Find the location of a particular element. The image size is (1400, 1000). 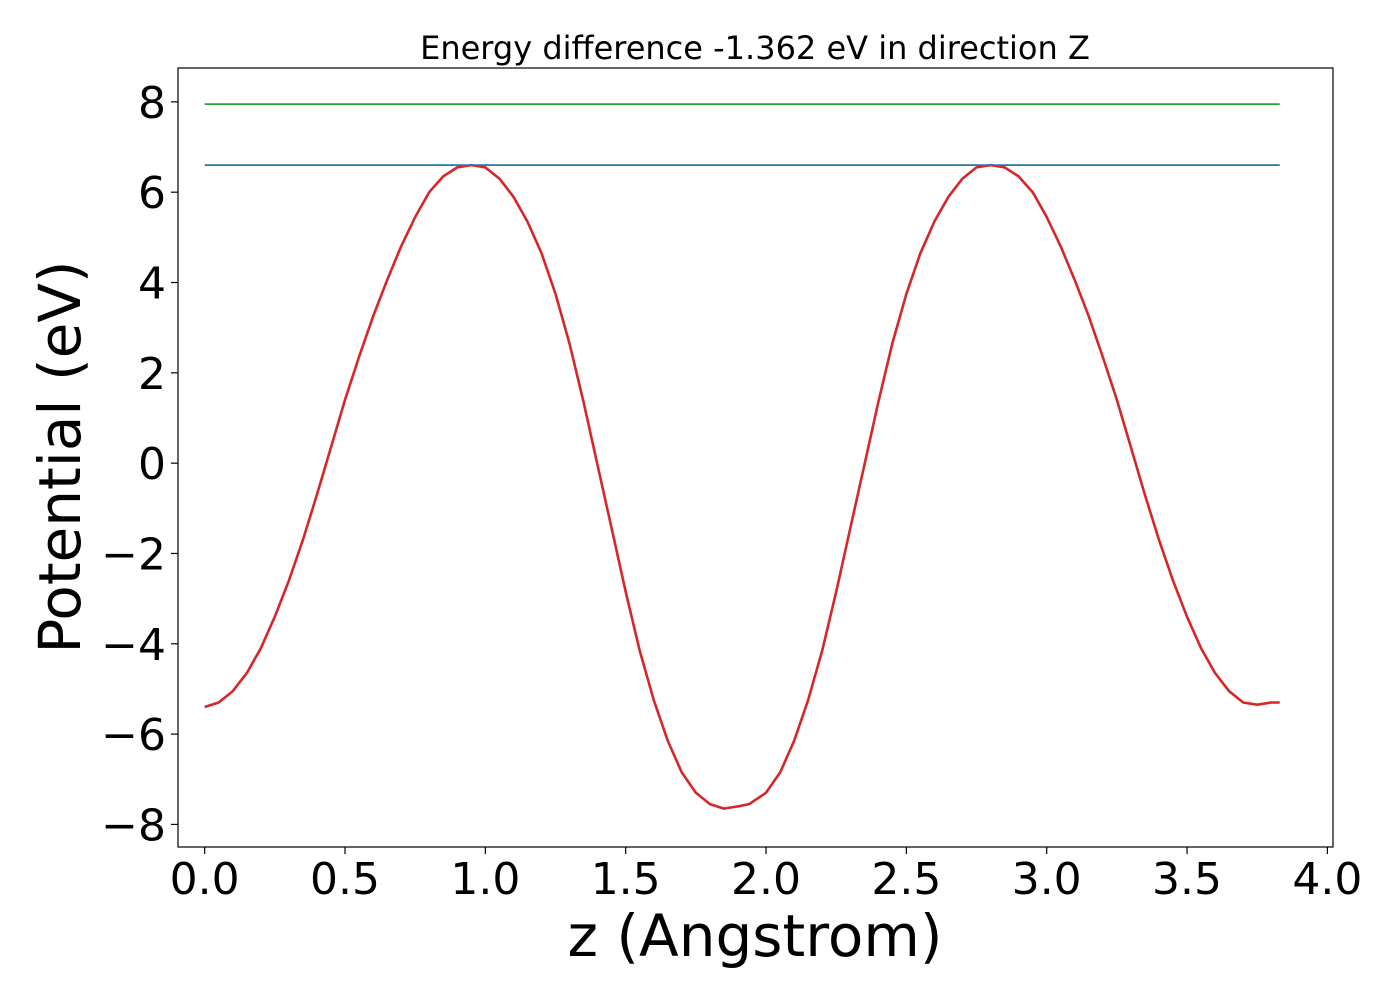

x-tick-label: 4.0 is located at coordinates (1327, 879).